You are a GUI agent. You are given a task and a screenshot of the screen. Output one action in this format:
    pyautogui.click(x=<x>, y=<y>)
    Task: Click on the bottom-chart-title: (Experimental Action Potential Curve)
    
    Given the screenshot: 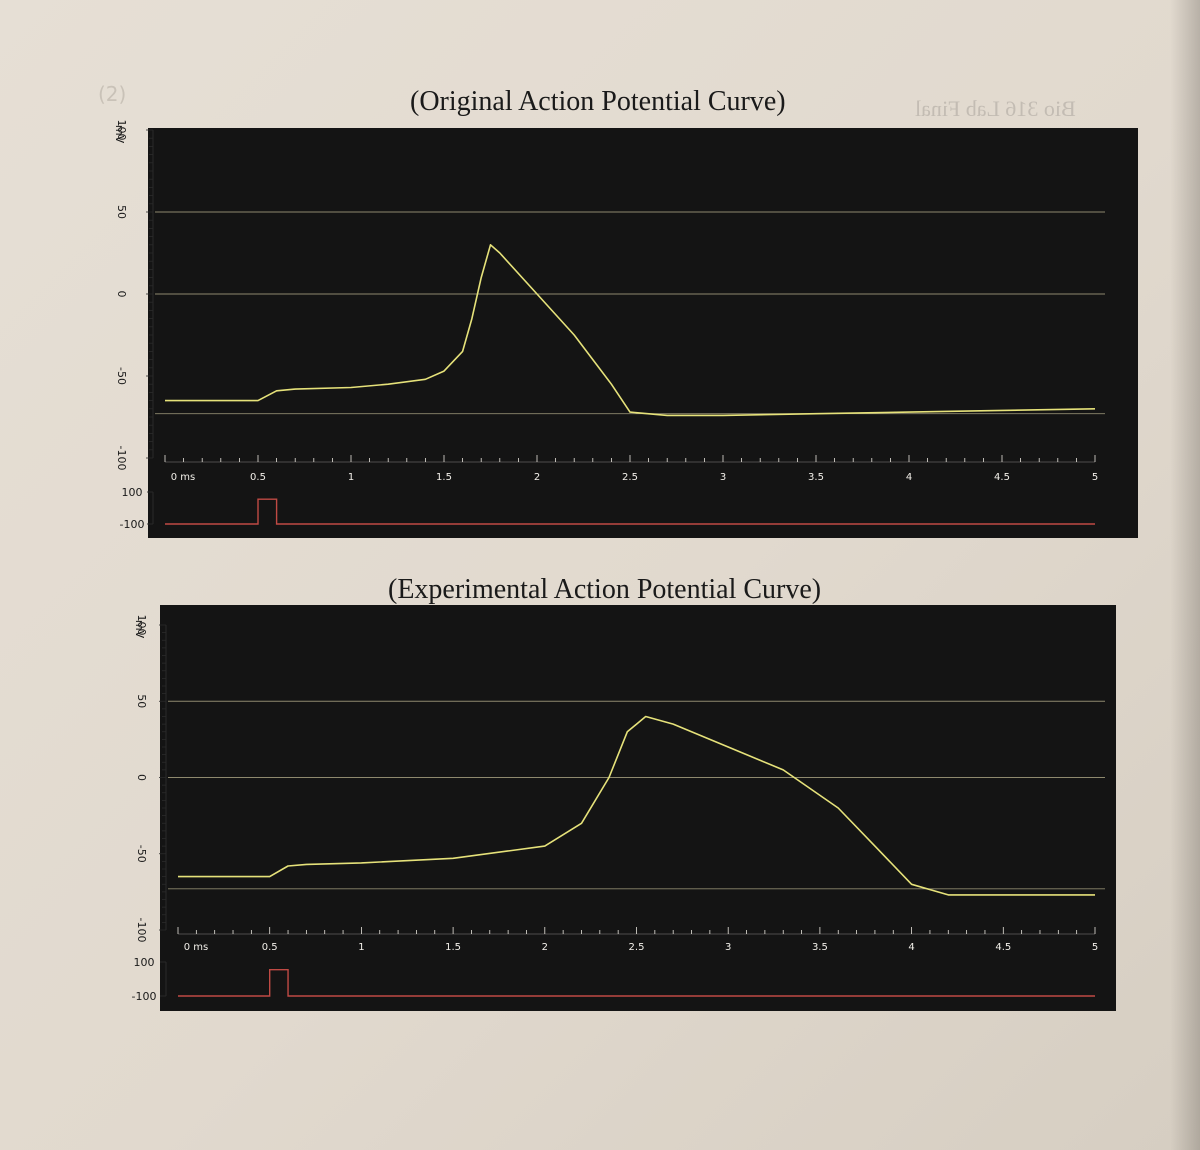 What is the action you would take?
    pyautogui.click(x=605, y=589)
    